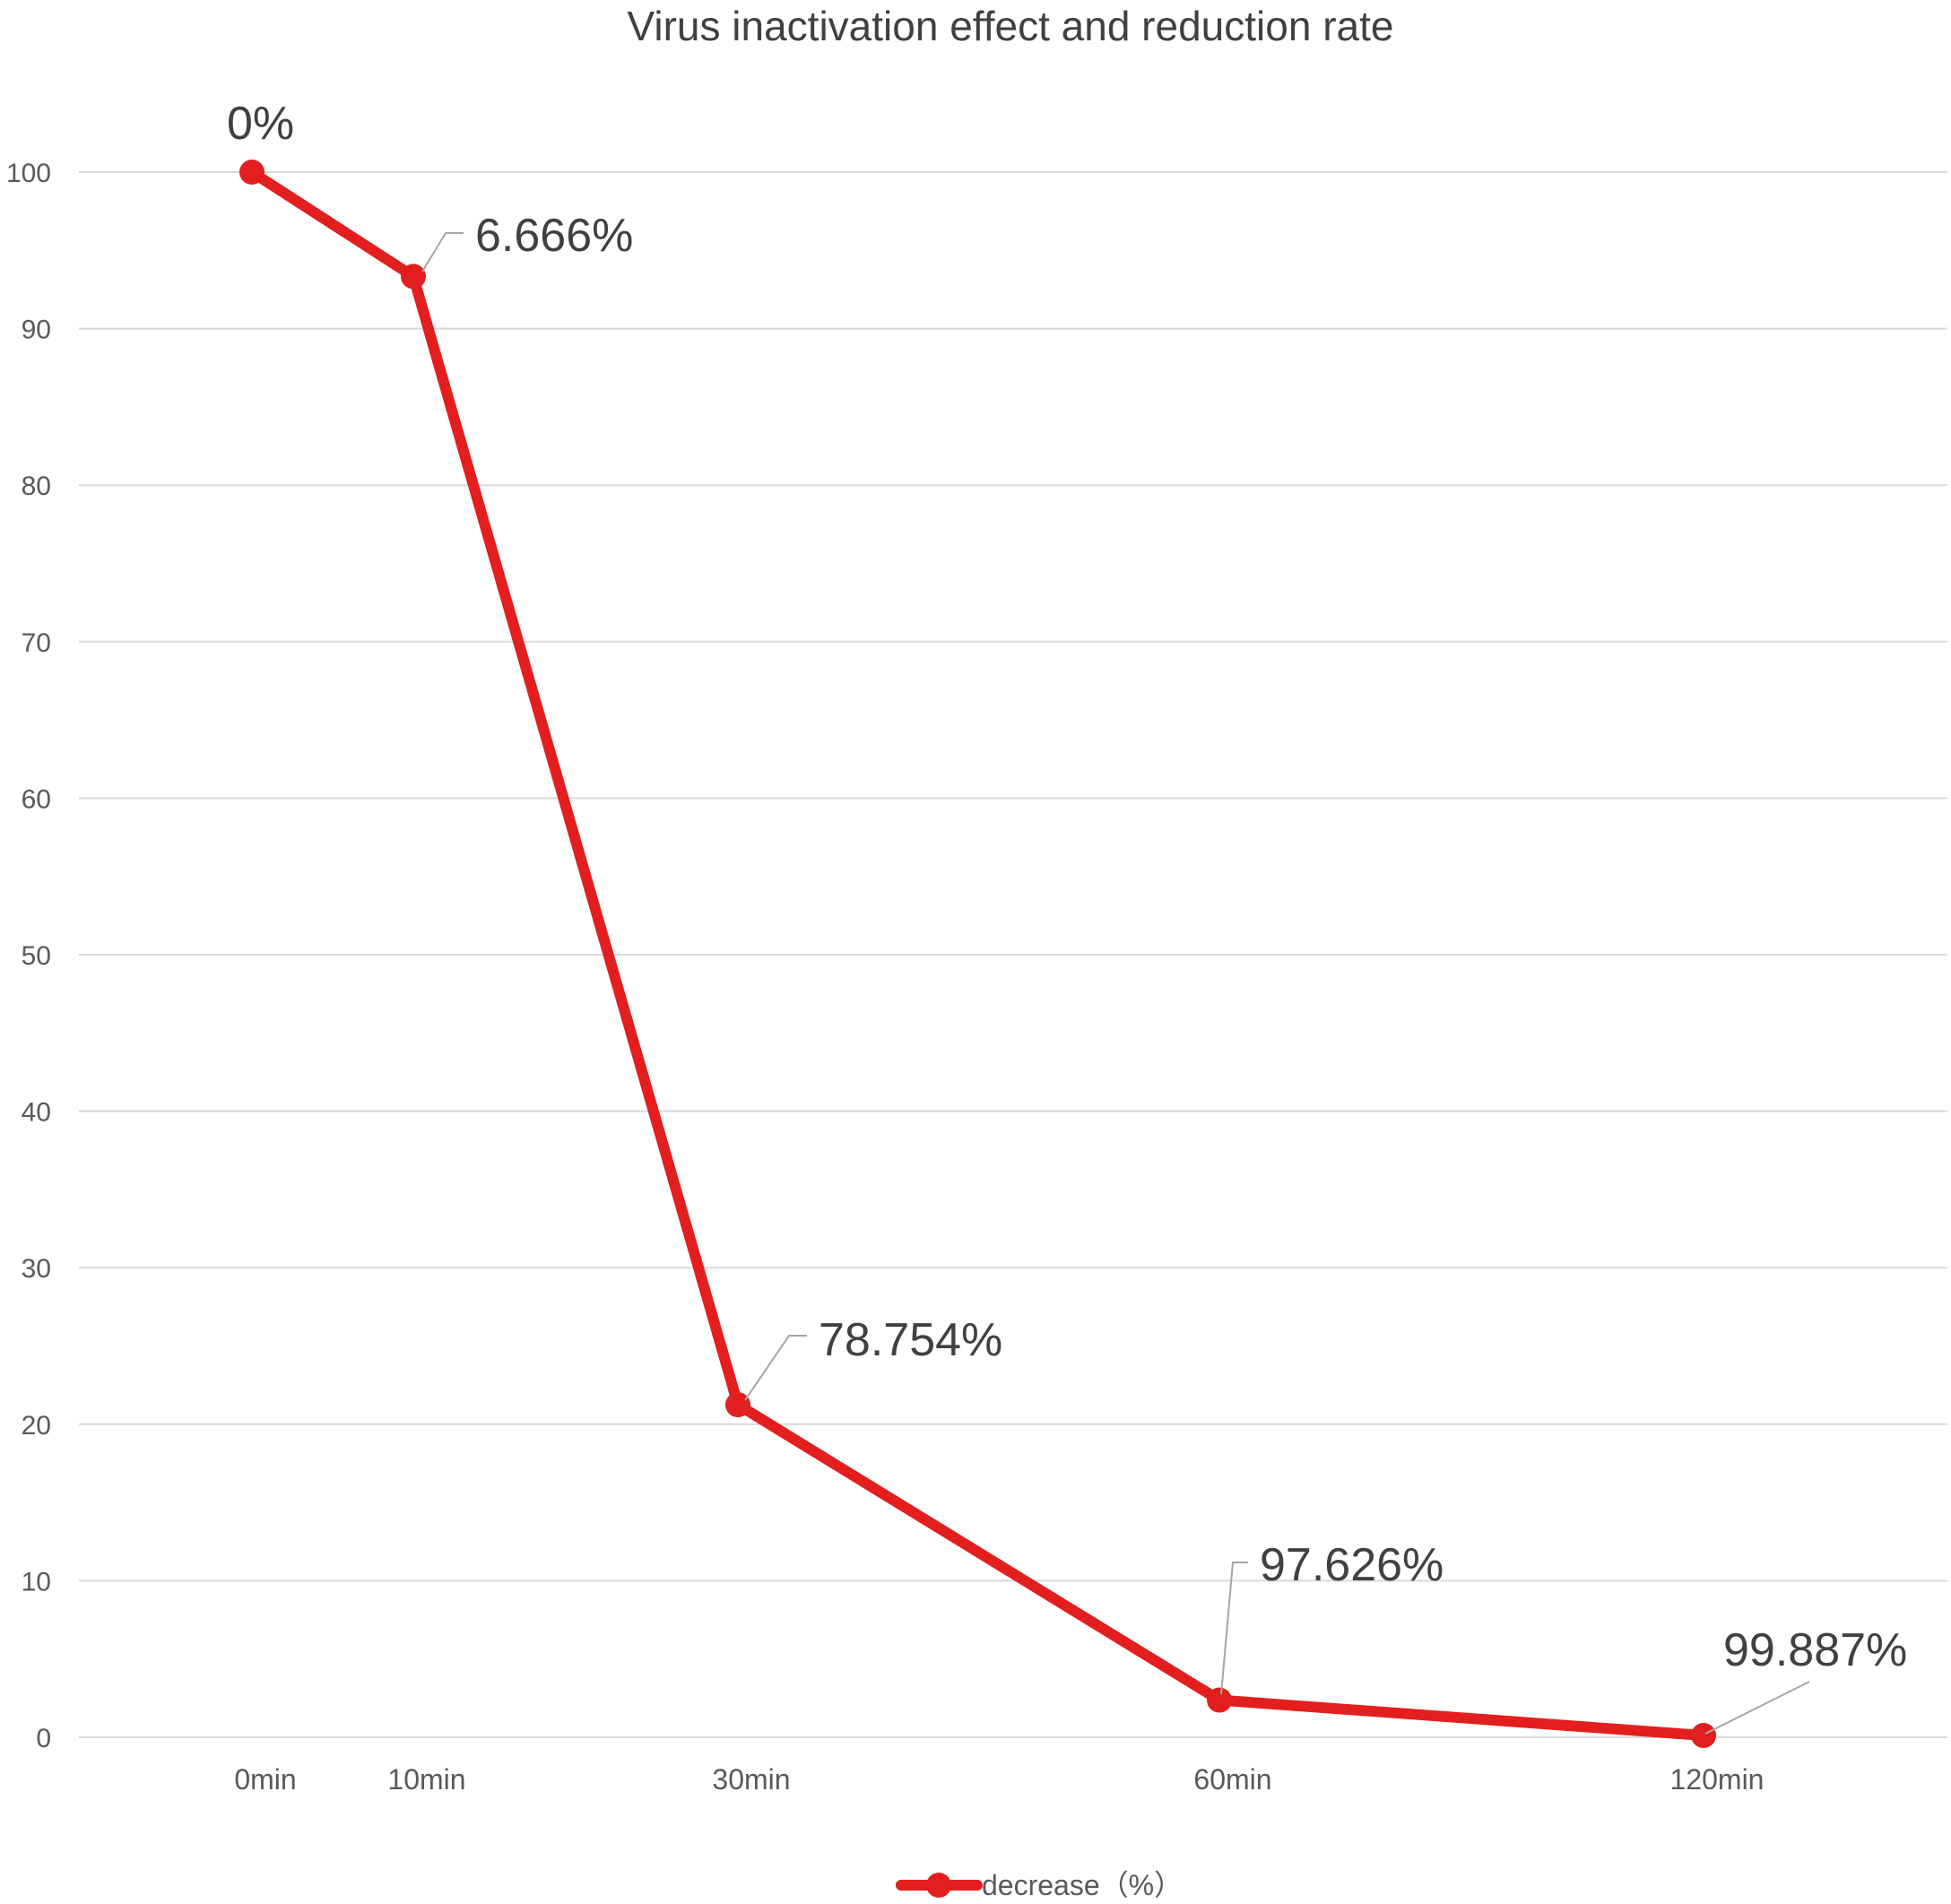 The image size is (1951, 1904). Describe the element at coordinates (1219, 1700) in the screenshot. I see `data-point-60min` at that location.